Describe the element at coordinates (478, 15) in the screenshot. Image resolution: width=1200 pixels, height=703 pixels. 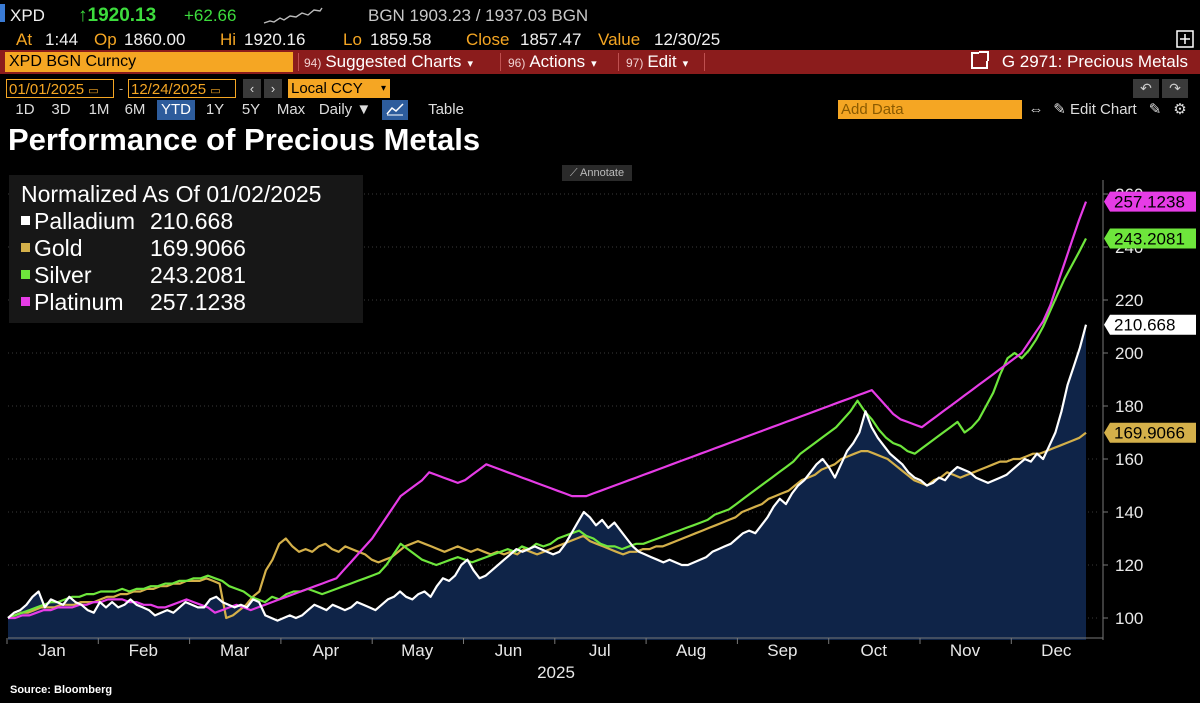
I see `bid-ask: BGN 1903.23 / 1937.03 BGN` at that location.